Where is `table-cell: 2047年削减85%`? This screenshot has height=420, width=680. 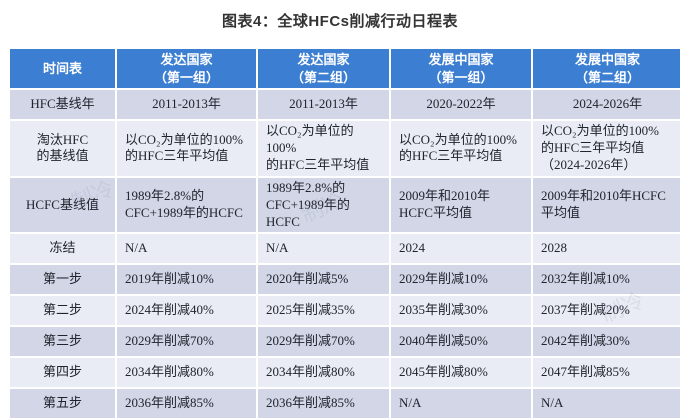
table-cell: 2047年削减85% is located at coordinates (606, 373).